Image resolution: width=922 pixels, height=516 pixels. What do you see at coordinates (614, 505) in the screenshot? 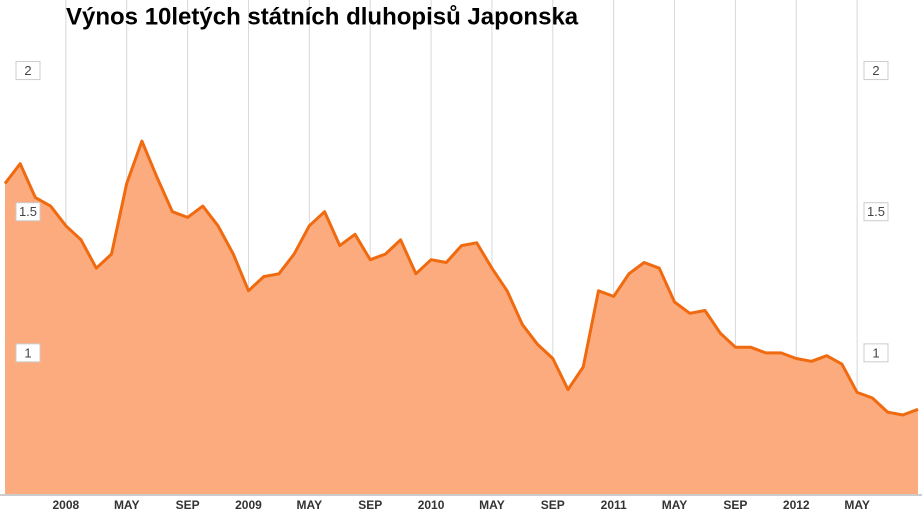
I see `x-tick-label: 2011` at bounding box center [614, 505].